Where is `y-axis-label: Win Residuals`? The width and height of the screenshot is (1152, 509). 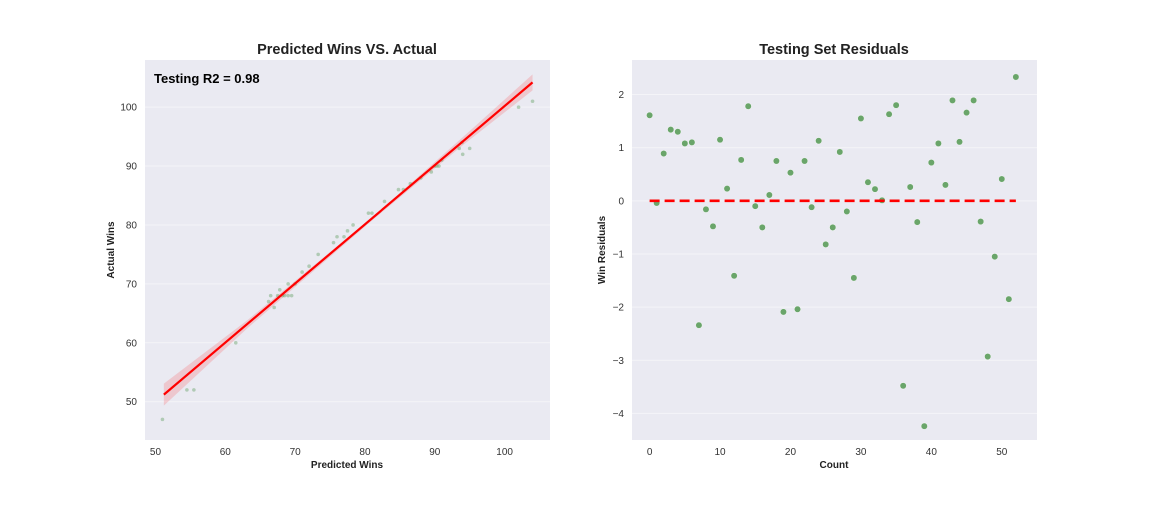 y-axis-label: Win Residuals is located at coordinates (602, 249).